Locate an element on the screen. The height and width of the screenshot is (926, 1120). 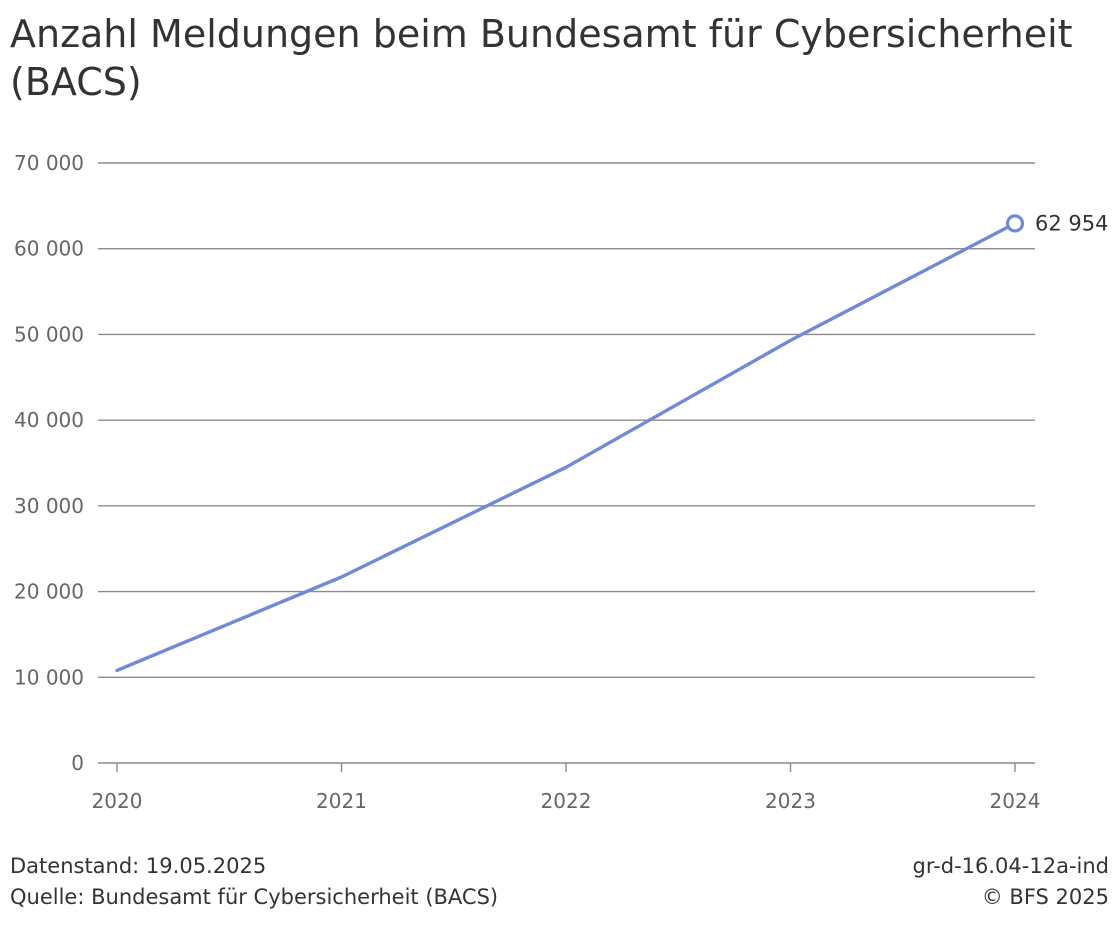
data-date: Datenstand: 19.05.2025 is located at coordinates (138, 866).